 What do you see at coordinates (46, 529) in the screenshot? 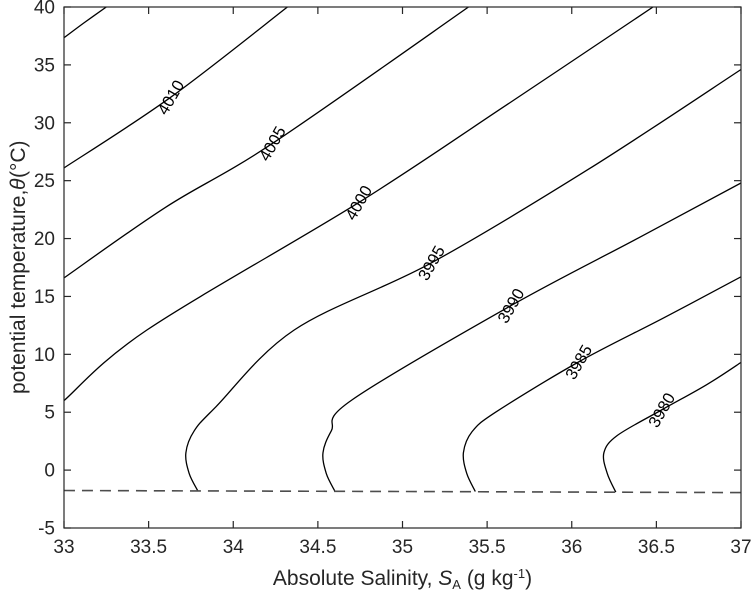
I see `y-tick-label: -5` at bounding box center [46, 529].